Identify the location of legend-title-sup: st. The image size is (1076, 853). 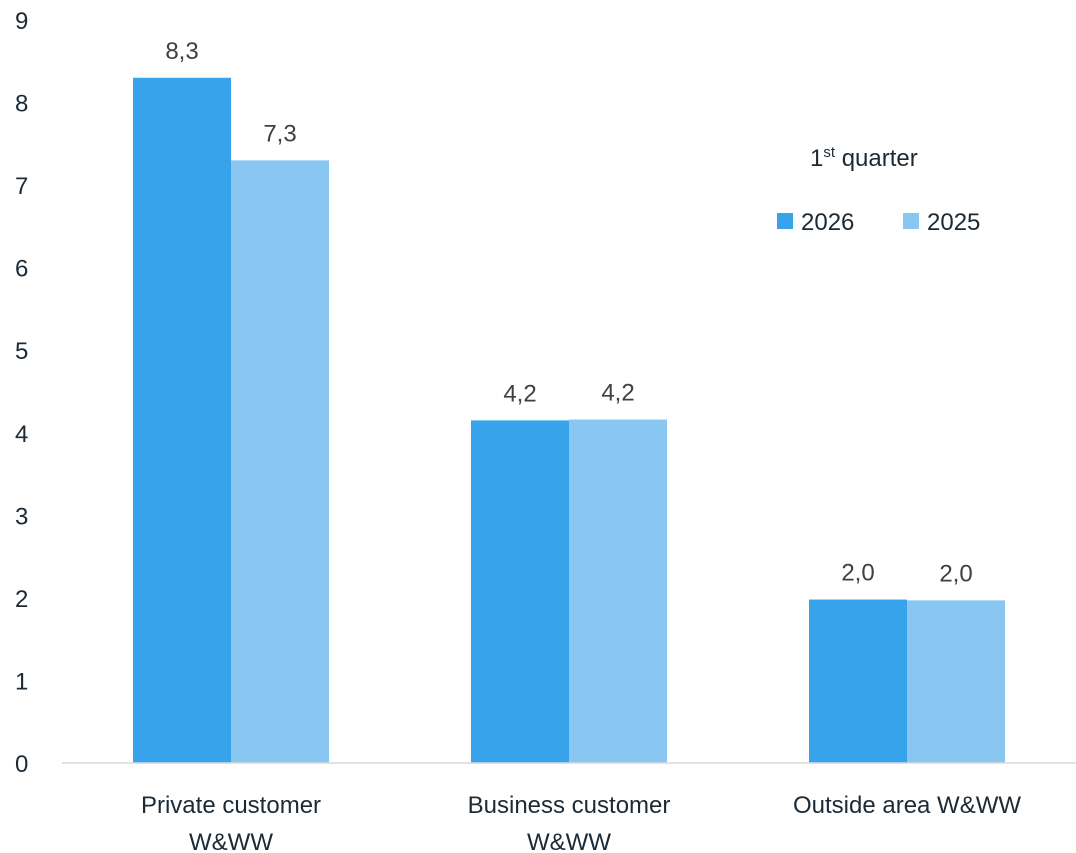
(829, 152).